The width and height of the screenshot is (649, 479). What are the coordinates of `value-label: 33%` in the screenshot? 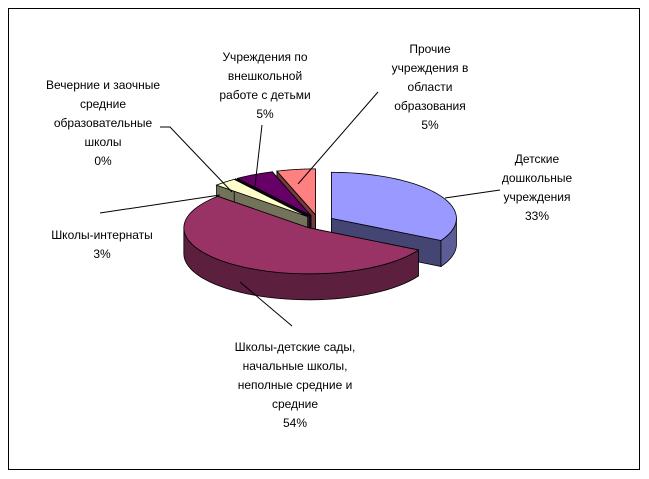 It's located at (537, 216).